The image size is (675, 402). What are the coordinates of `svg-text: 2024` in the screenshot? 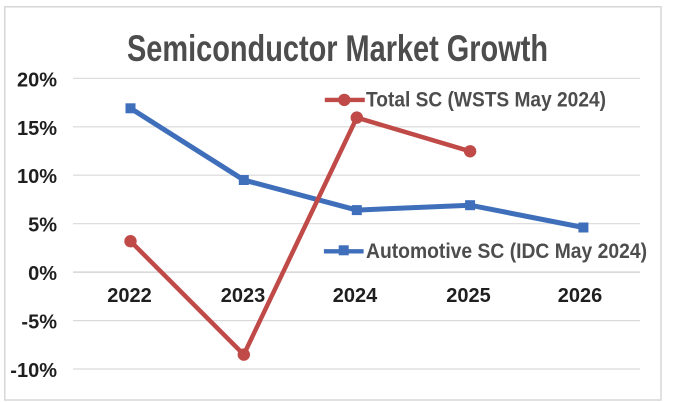 It's located at (355, 296).